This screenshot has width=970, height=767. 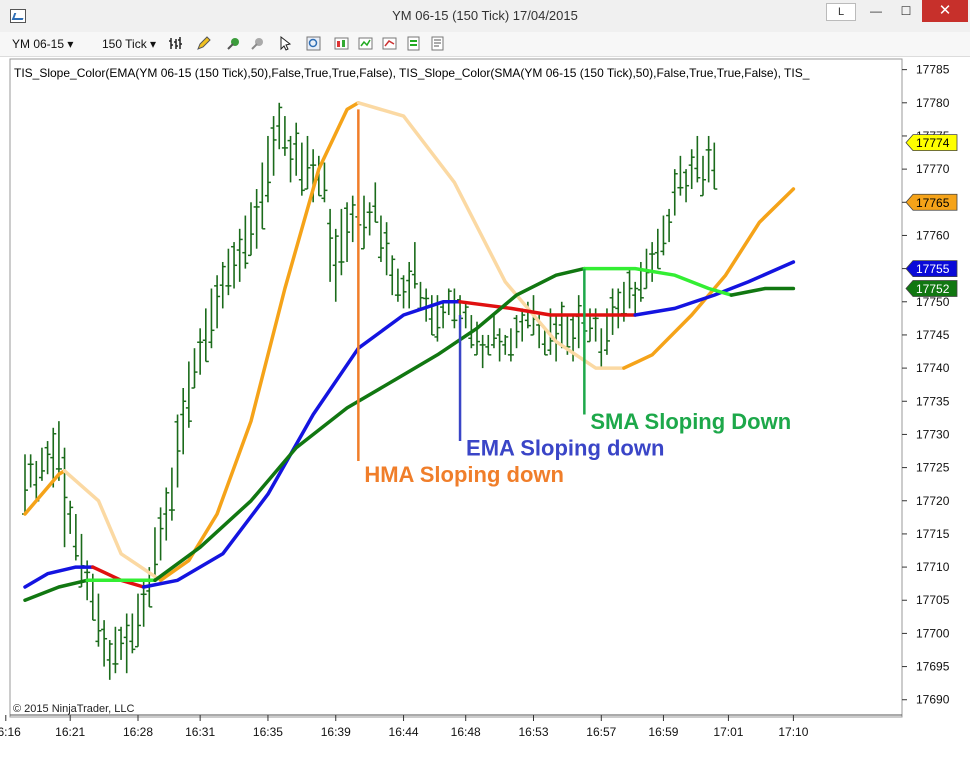 I want to click on y-tick-label: 17700, so click(x=933, y=633).